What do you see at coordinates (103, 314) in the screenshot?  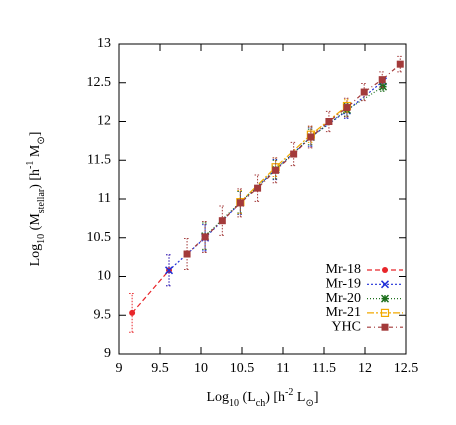 I see `y-tick-label: 9.5` at bounding box center [103, 314].